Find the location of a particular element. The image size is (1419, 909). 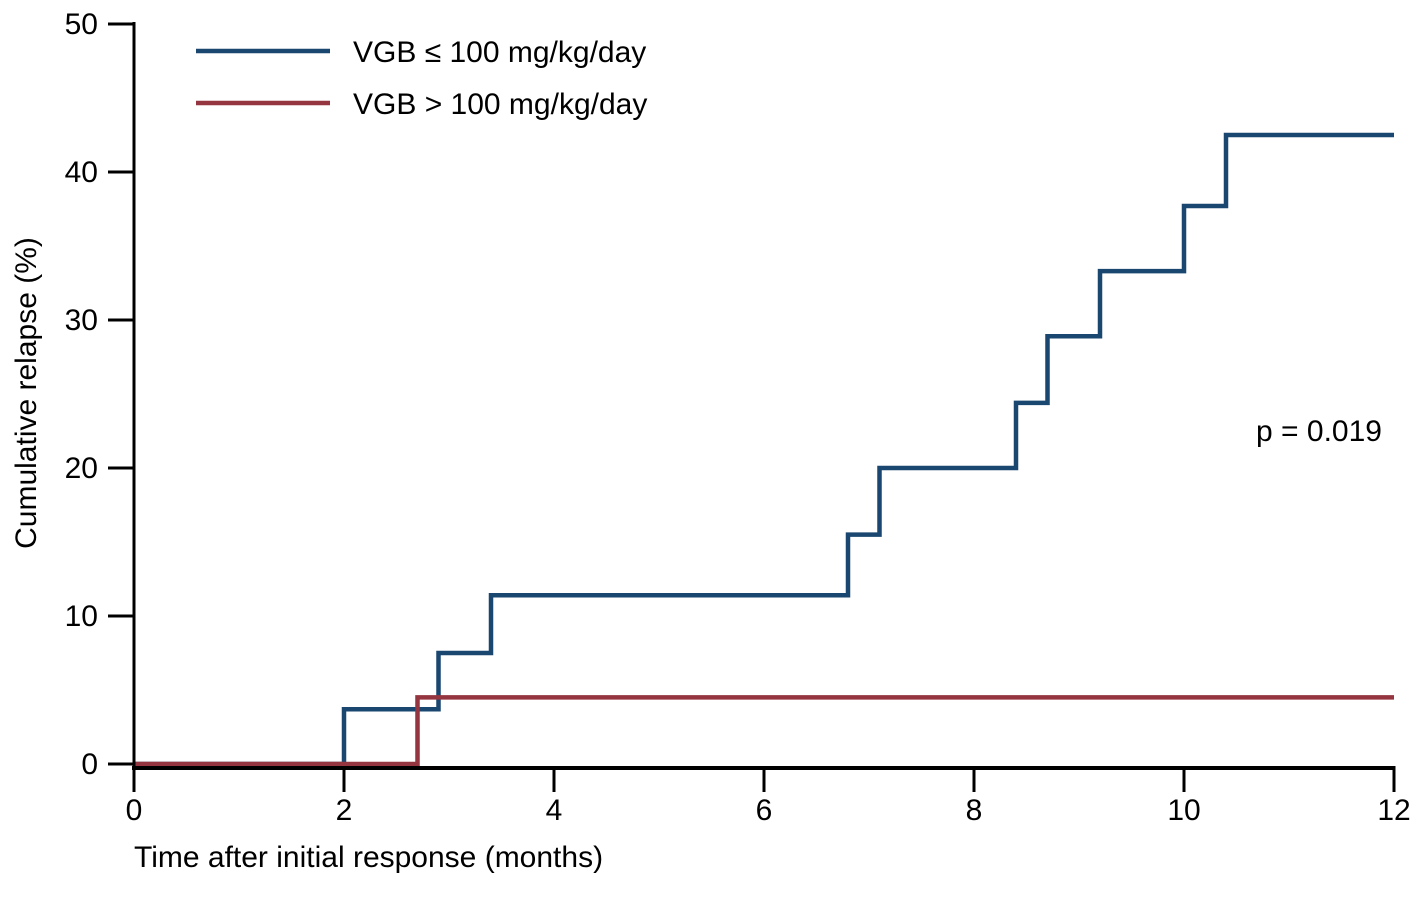

x-tick-label: 6 is located at coordinates (764, 810).